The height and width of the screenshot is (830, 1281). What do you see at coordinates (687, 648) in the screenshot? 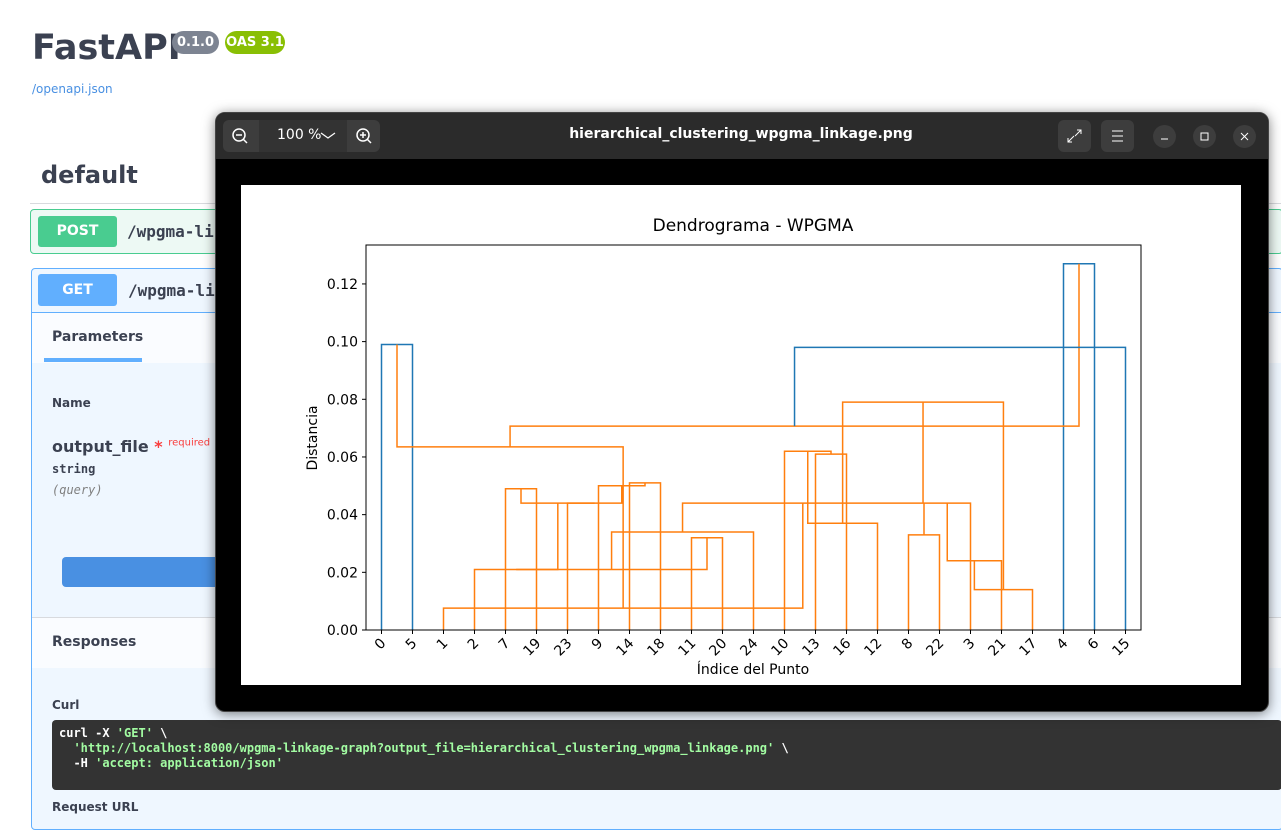
I see `x-tick-label: 11` at bounding box center [687, 648].